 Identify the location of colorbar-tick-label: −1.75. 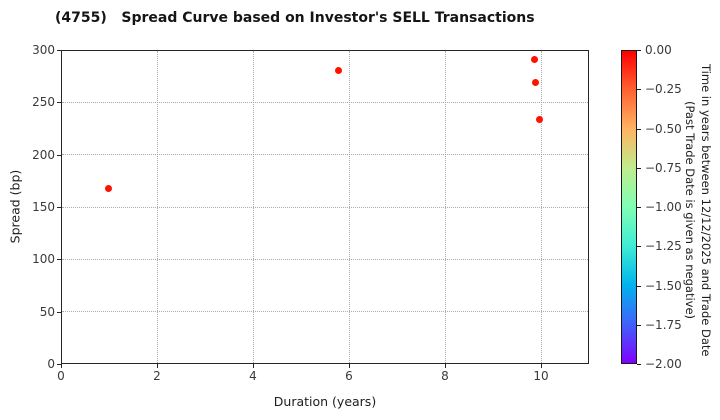
(663, 324).